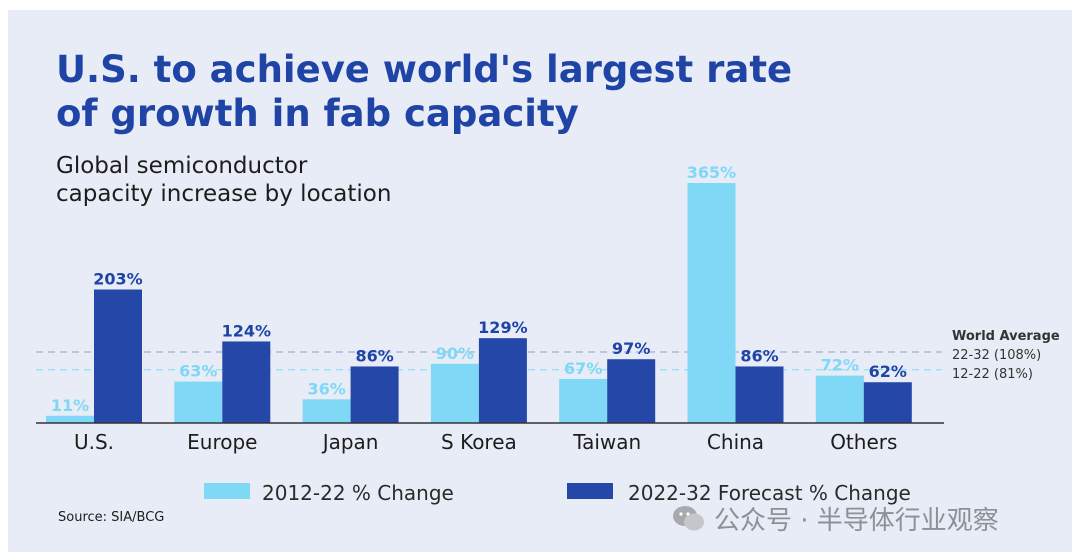 The height and width of the screenshot is (560, 1080). I want to click on category-label-europe: Europe, so click(222, 442).